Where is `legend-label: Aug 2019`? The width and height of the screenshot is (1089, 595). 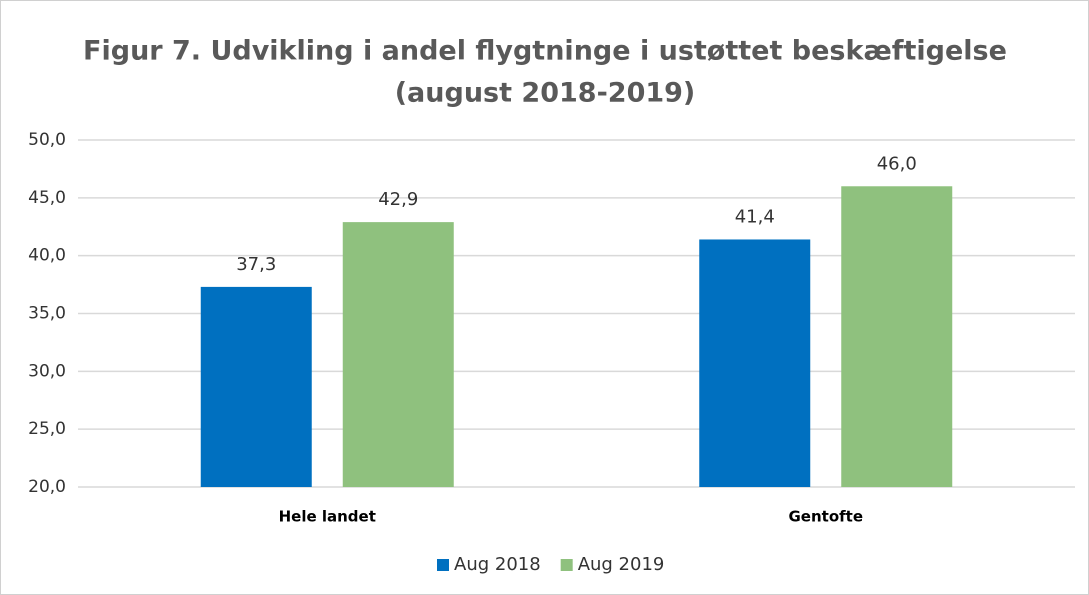 legend-label: Aug 2019 is located at coordinates (621, 564).